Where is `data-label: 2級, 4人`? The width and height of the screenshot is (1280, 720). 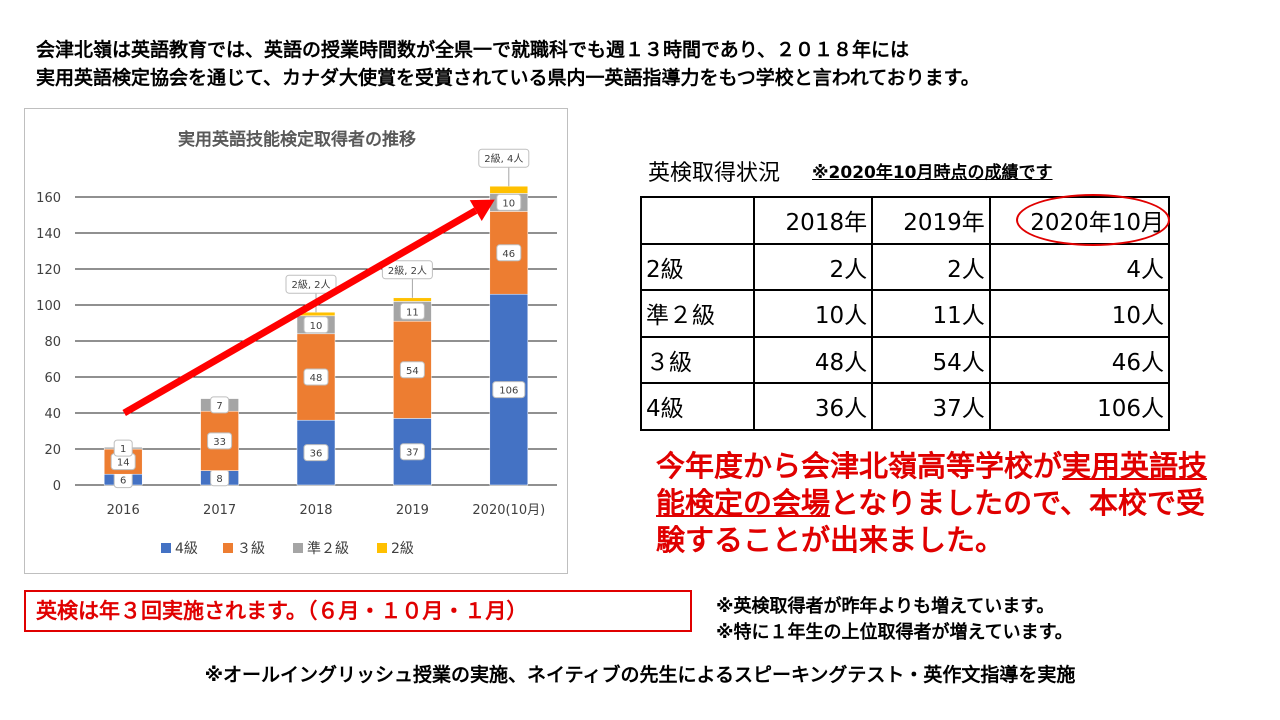 data-label: 2級, 4人 is located at coordinates (503, 158).